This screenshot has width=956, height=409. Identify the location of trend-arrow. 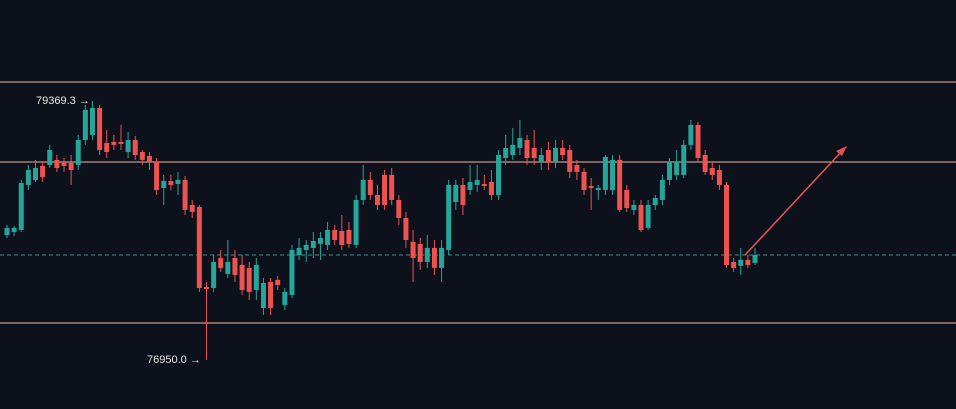
(794, 202).